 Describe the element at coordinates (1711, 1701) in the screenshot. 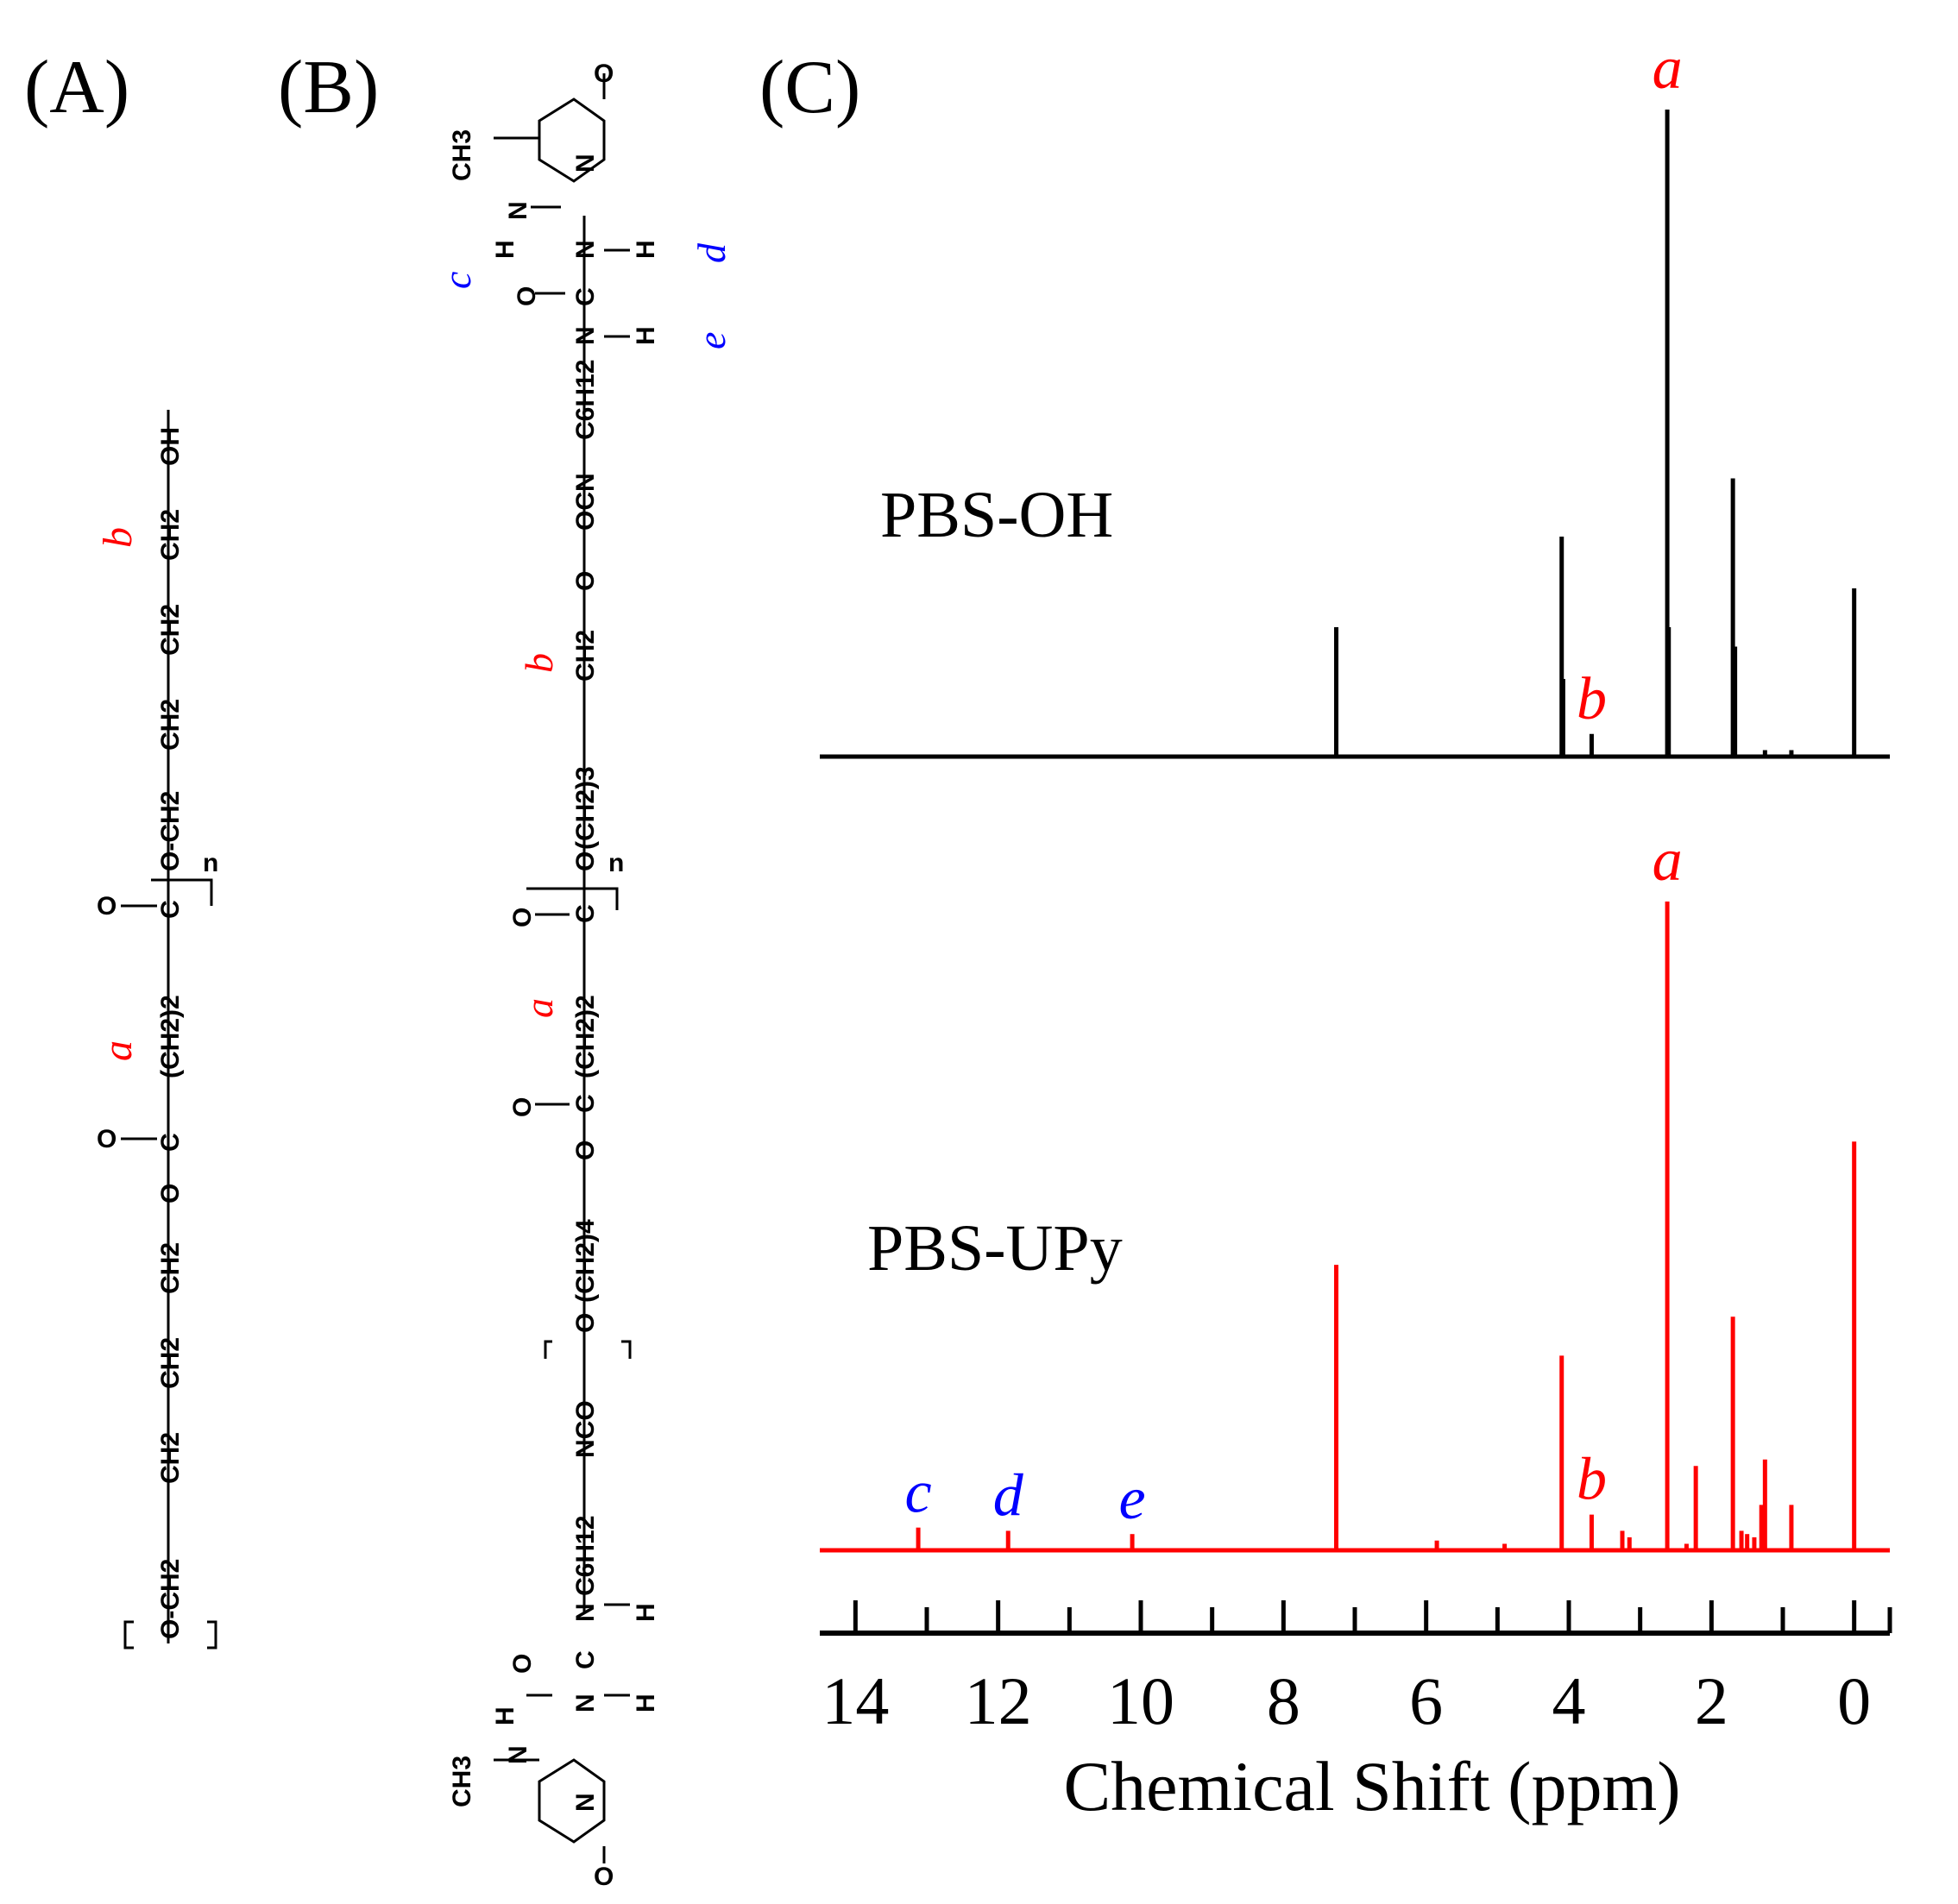

I see `tick-label-2: 2` at that location.